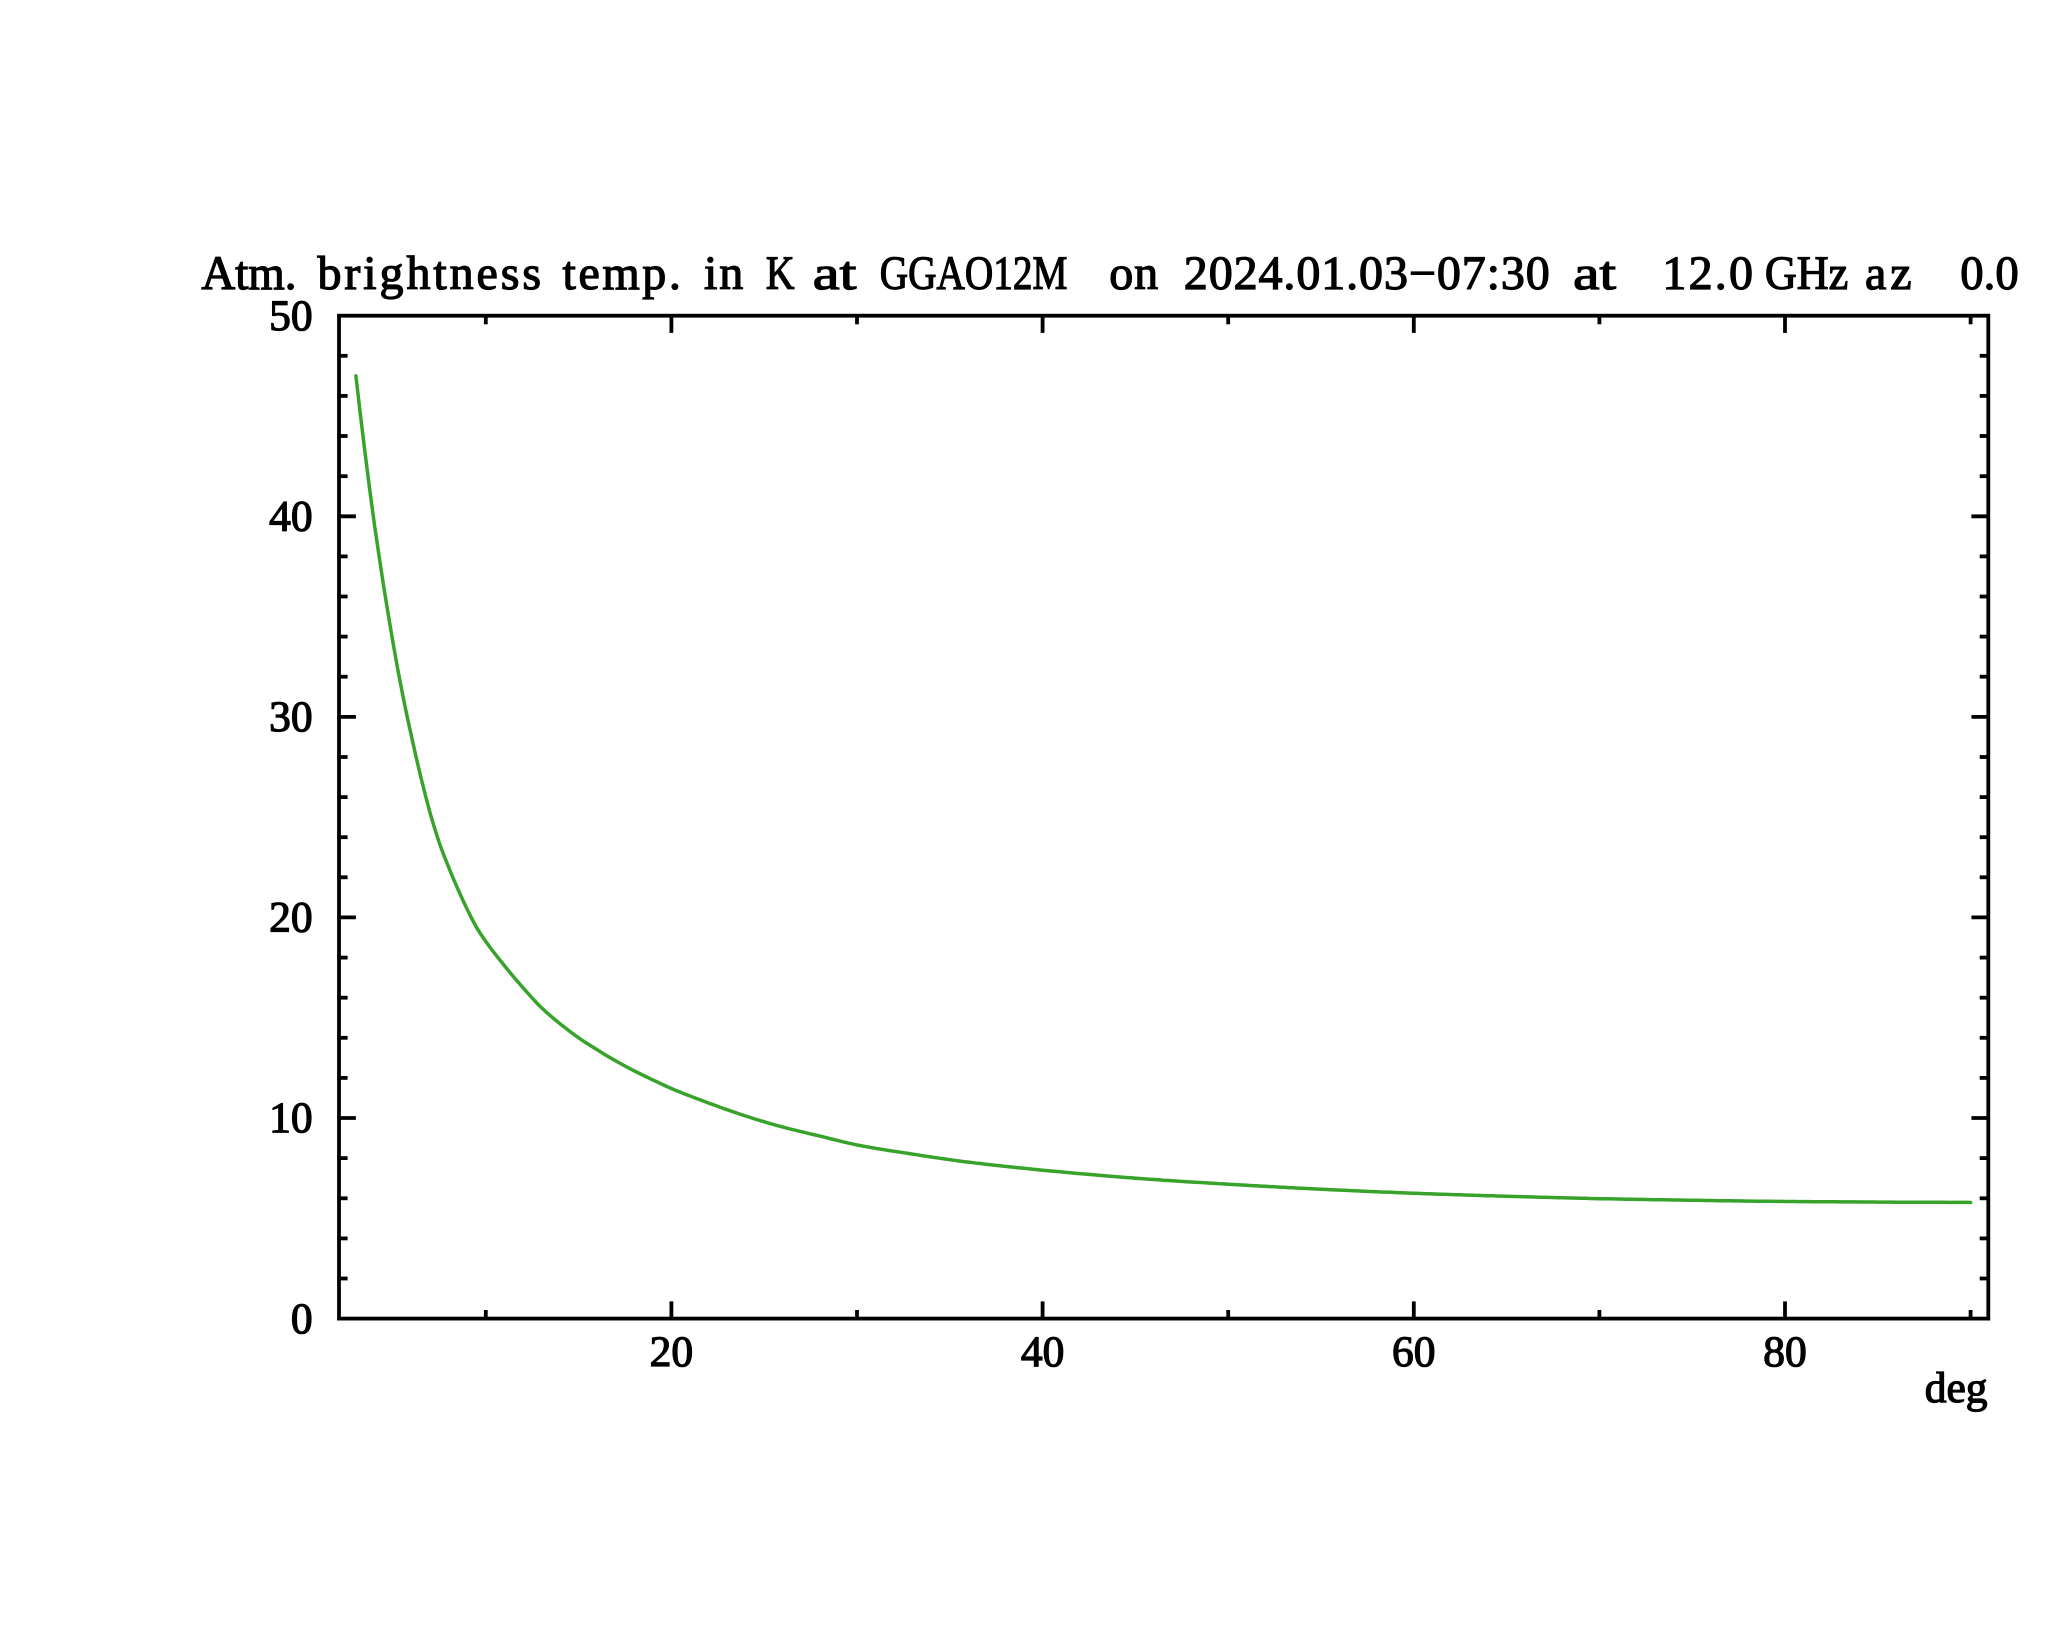 The width and height of the screenshot is (2048, 1635). Describe the element at coordinates (622, 273) in the screenshot. I see `svg-text: temp.` at that location.